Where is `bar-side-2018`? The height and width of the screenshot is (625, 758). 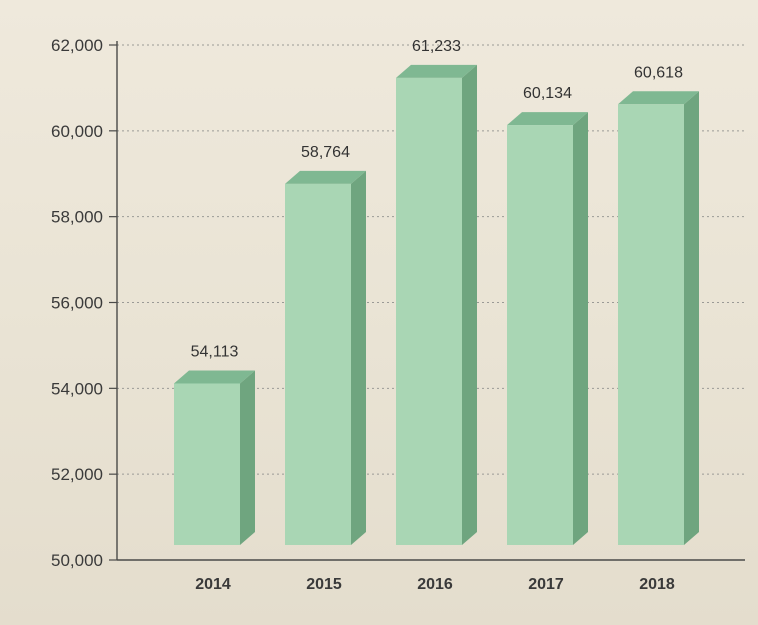 bar-side-2018 is located at coordinates (691, 318).